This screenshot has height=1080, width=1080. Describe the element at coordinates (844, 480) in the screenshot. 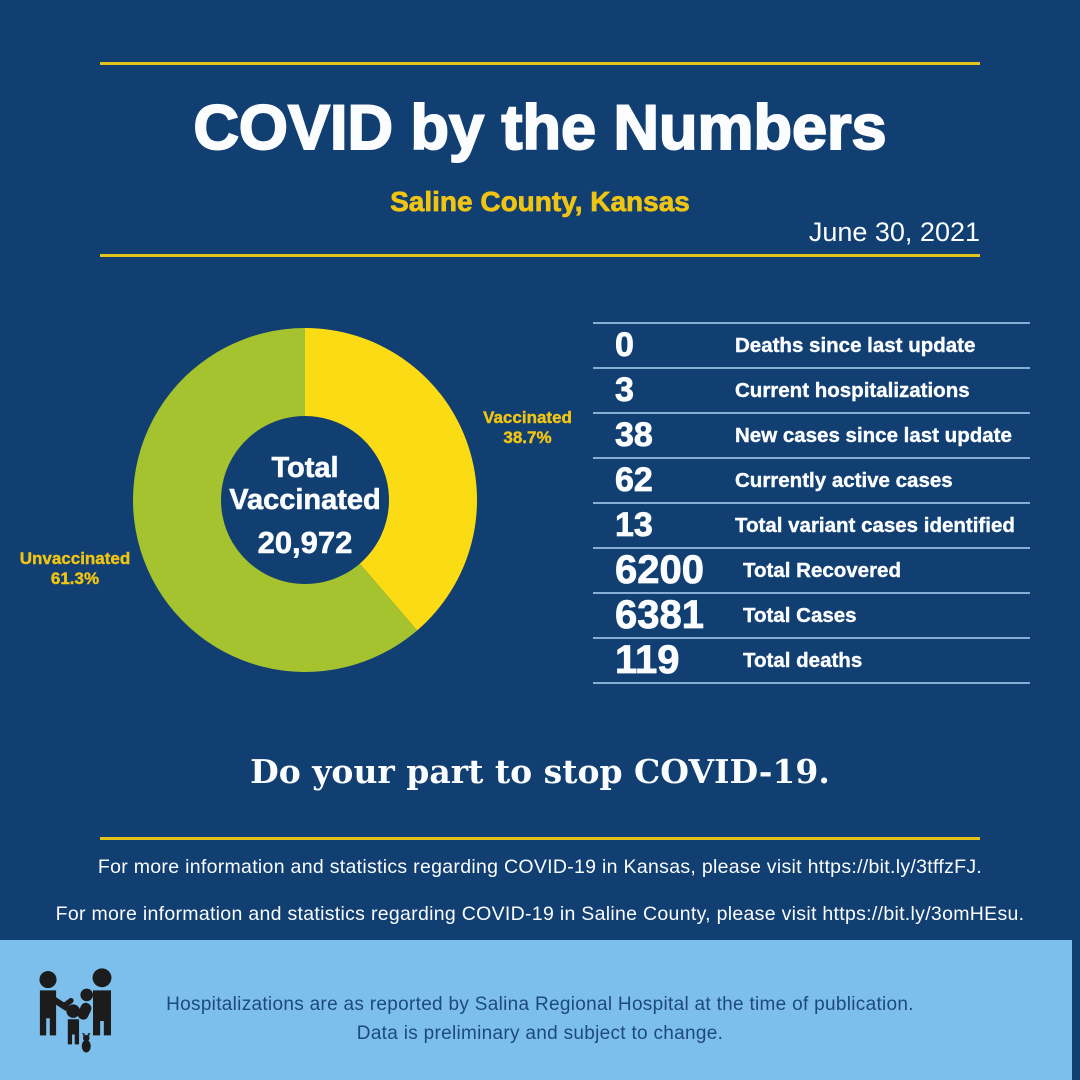

I see `stat-label: Currently active cases` at that location.